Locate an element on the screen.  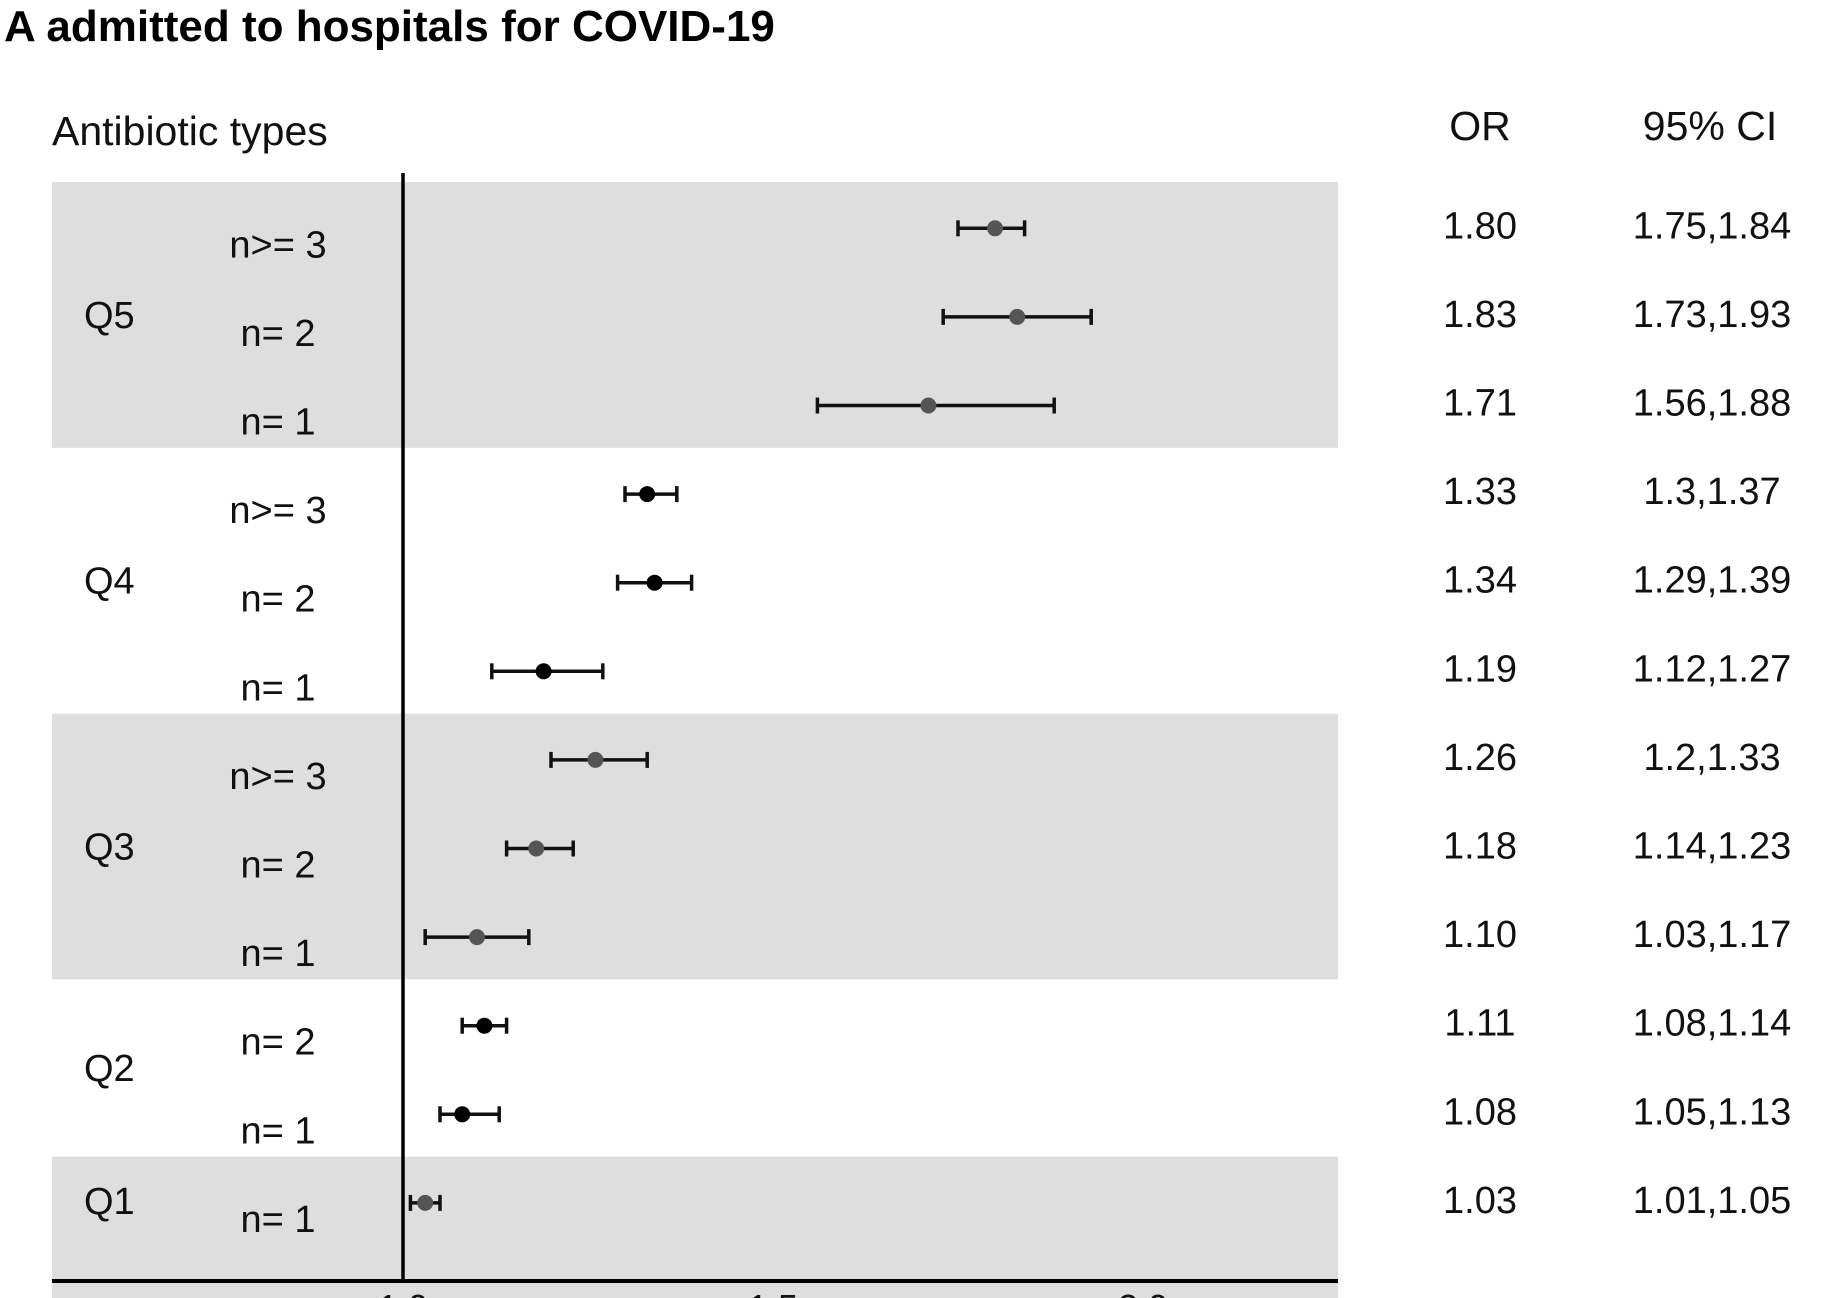
ci-value: 1.73,1.93 is located at coordinates (1712, 315).